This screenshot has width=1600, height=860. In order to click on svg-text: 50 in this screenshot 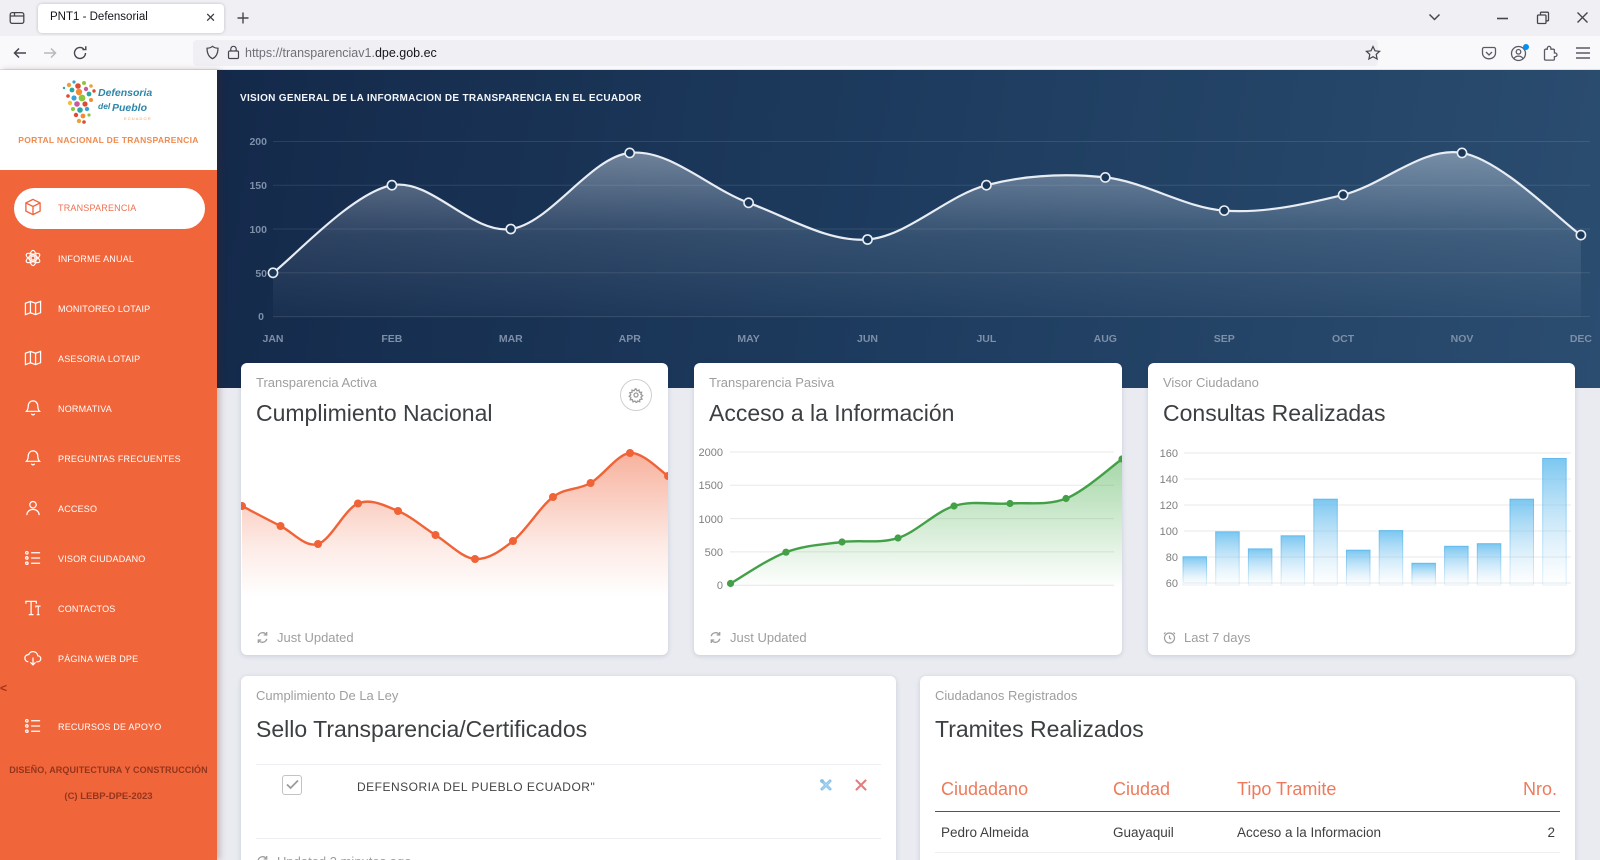, I will do `click(261, 274)`.